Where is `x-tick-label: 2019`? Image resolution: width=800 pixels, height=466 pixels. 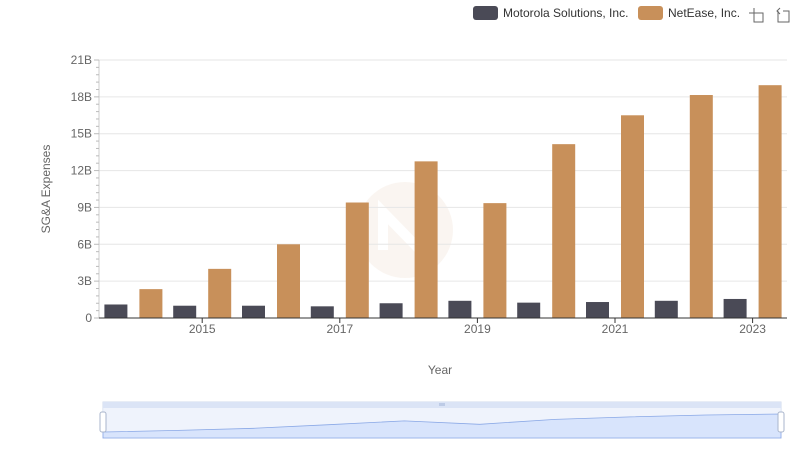
x-tick-label: 2019 is located at coordinates (477, 329).